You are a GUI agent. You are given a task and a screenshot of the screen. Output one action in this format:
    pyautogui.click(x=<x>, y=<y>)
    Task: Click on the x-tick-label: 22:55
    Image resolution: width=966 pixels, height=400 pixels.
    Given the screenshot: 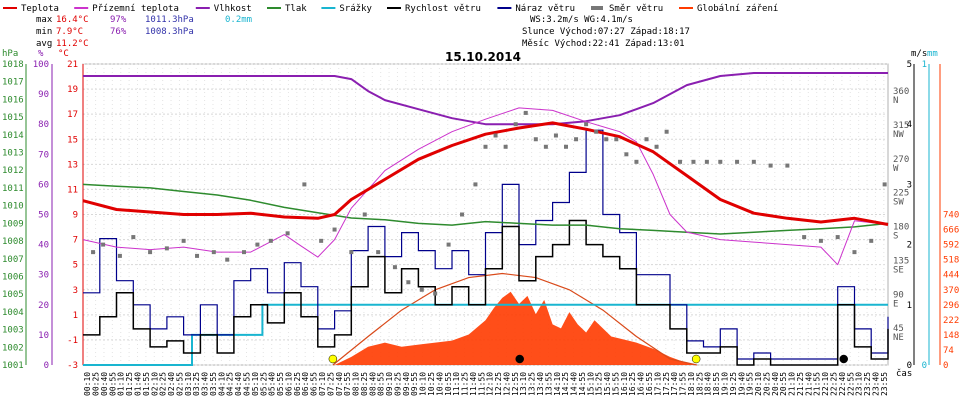 What is the action you would take?
    pyautogui.click(x=850, y=384)
    